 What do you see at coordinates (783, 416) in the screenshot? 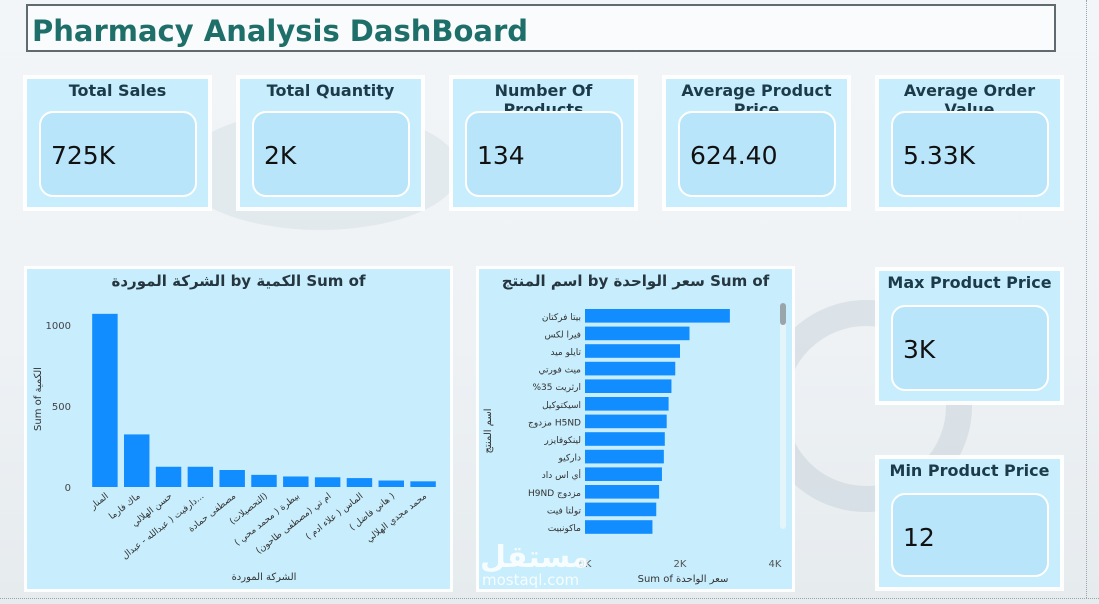
I see `chart-scrollbar` at bounding box center [783, 416].